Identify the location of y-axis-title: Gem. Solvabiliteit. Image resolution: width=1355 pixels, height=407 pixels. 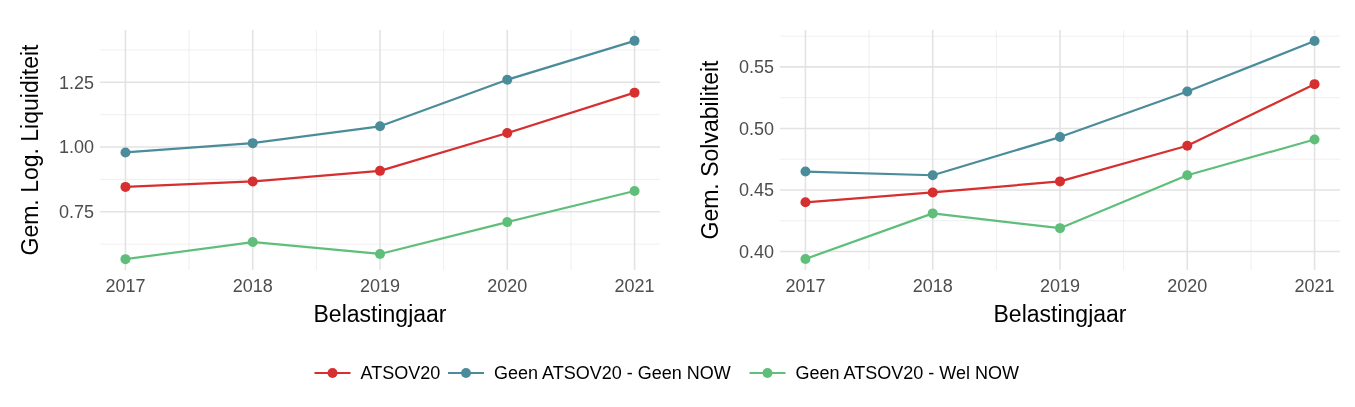
(710, 149).